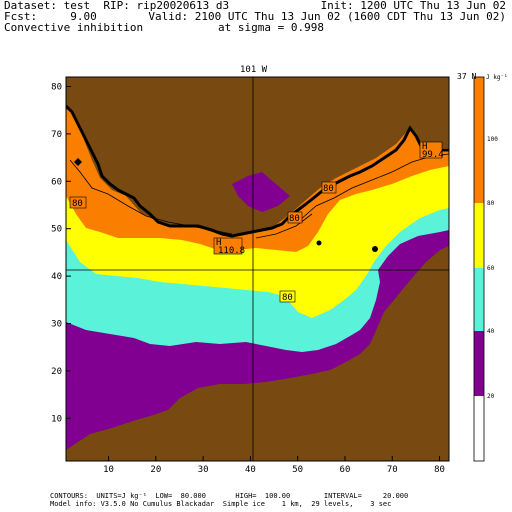 Image resolution: width=512 pixels, height=512 pixels. I want to click on y-tick-label: 80, so click(56, 87).